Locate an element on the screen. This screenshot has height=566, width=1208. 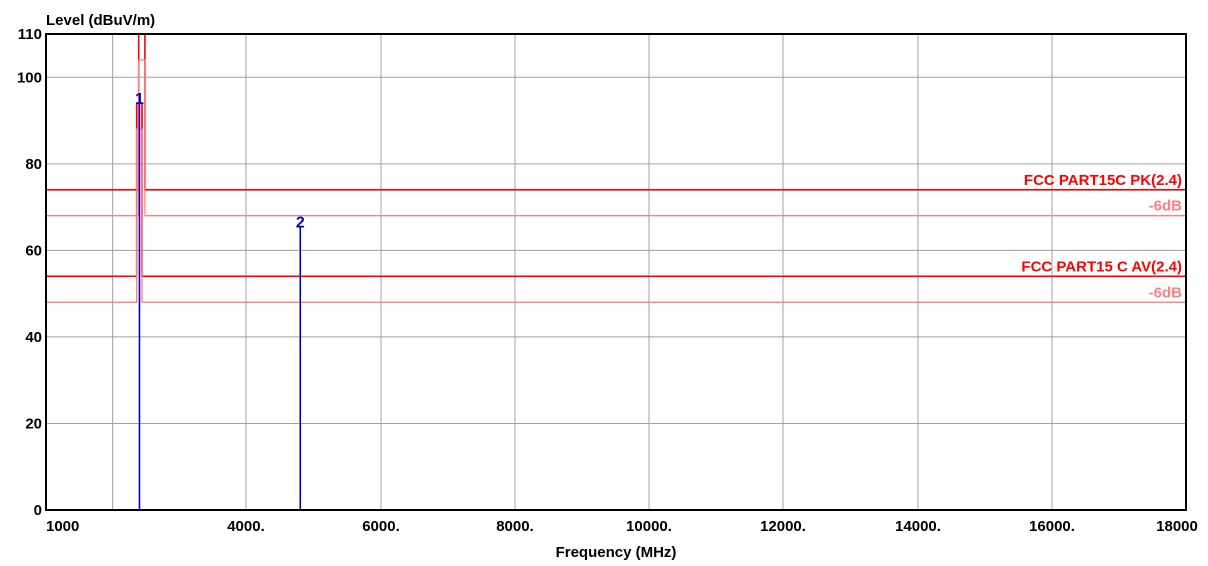
limit-label: FCC PART15 C AV(2.4) is located at coordinates (1101, 266).